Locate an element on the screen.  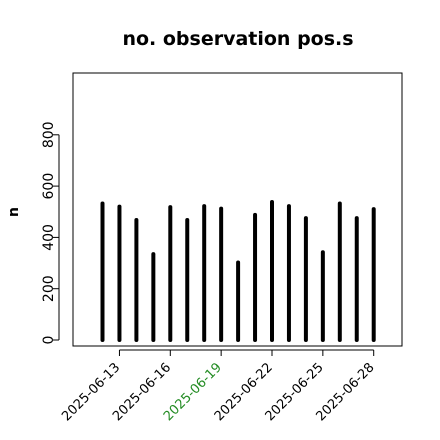
y-tick-label: 200 is located at coordinates (49, 288).